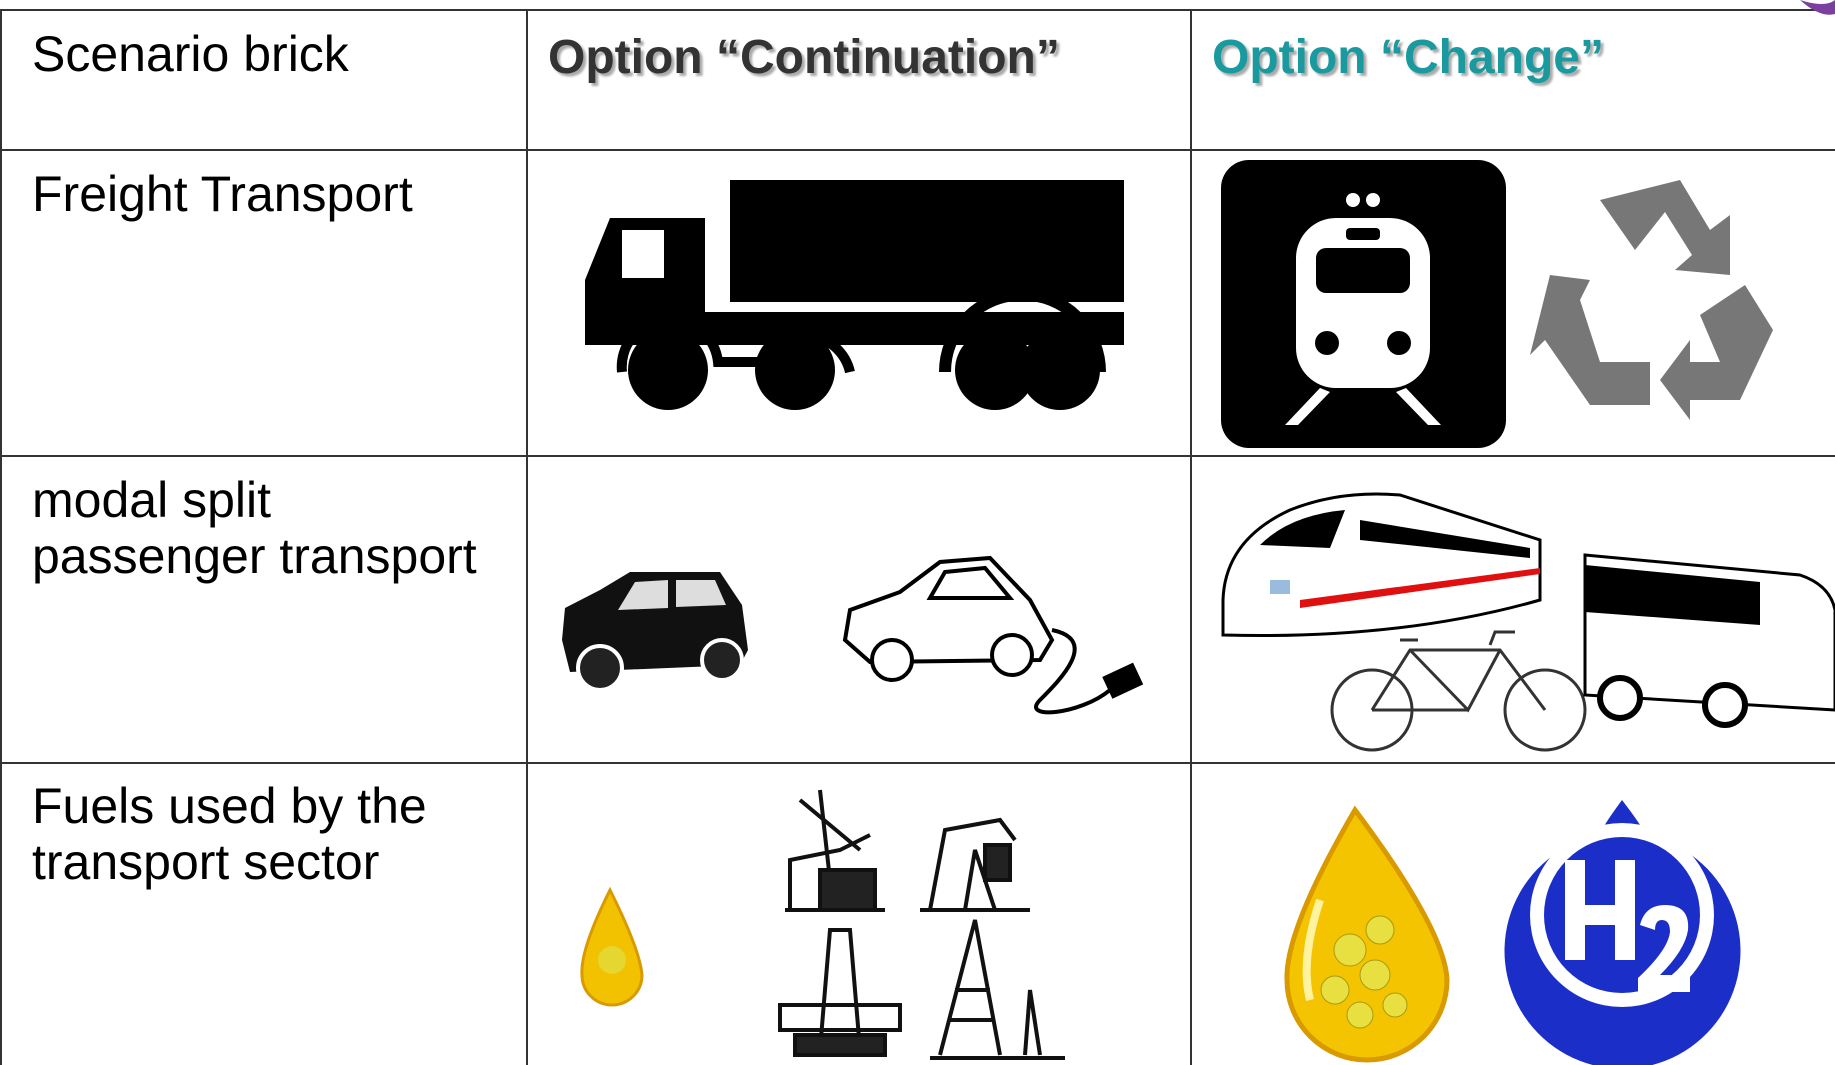 This screenshot has height=1065, width=1835. What do you see at coordinates (612, 946) in the screenshot?
I see `biofuel-drop-small` at bounding box center [612, 946].